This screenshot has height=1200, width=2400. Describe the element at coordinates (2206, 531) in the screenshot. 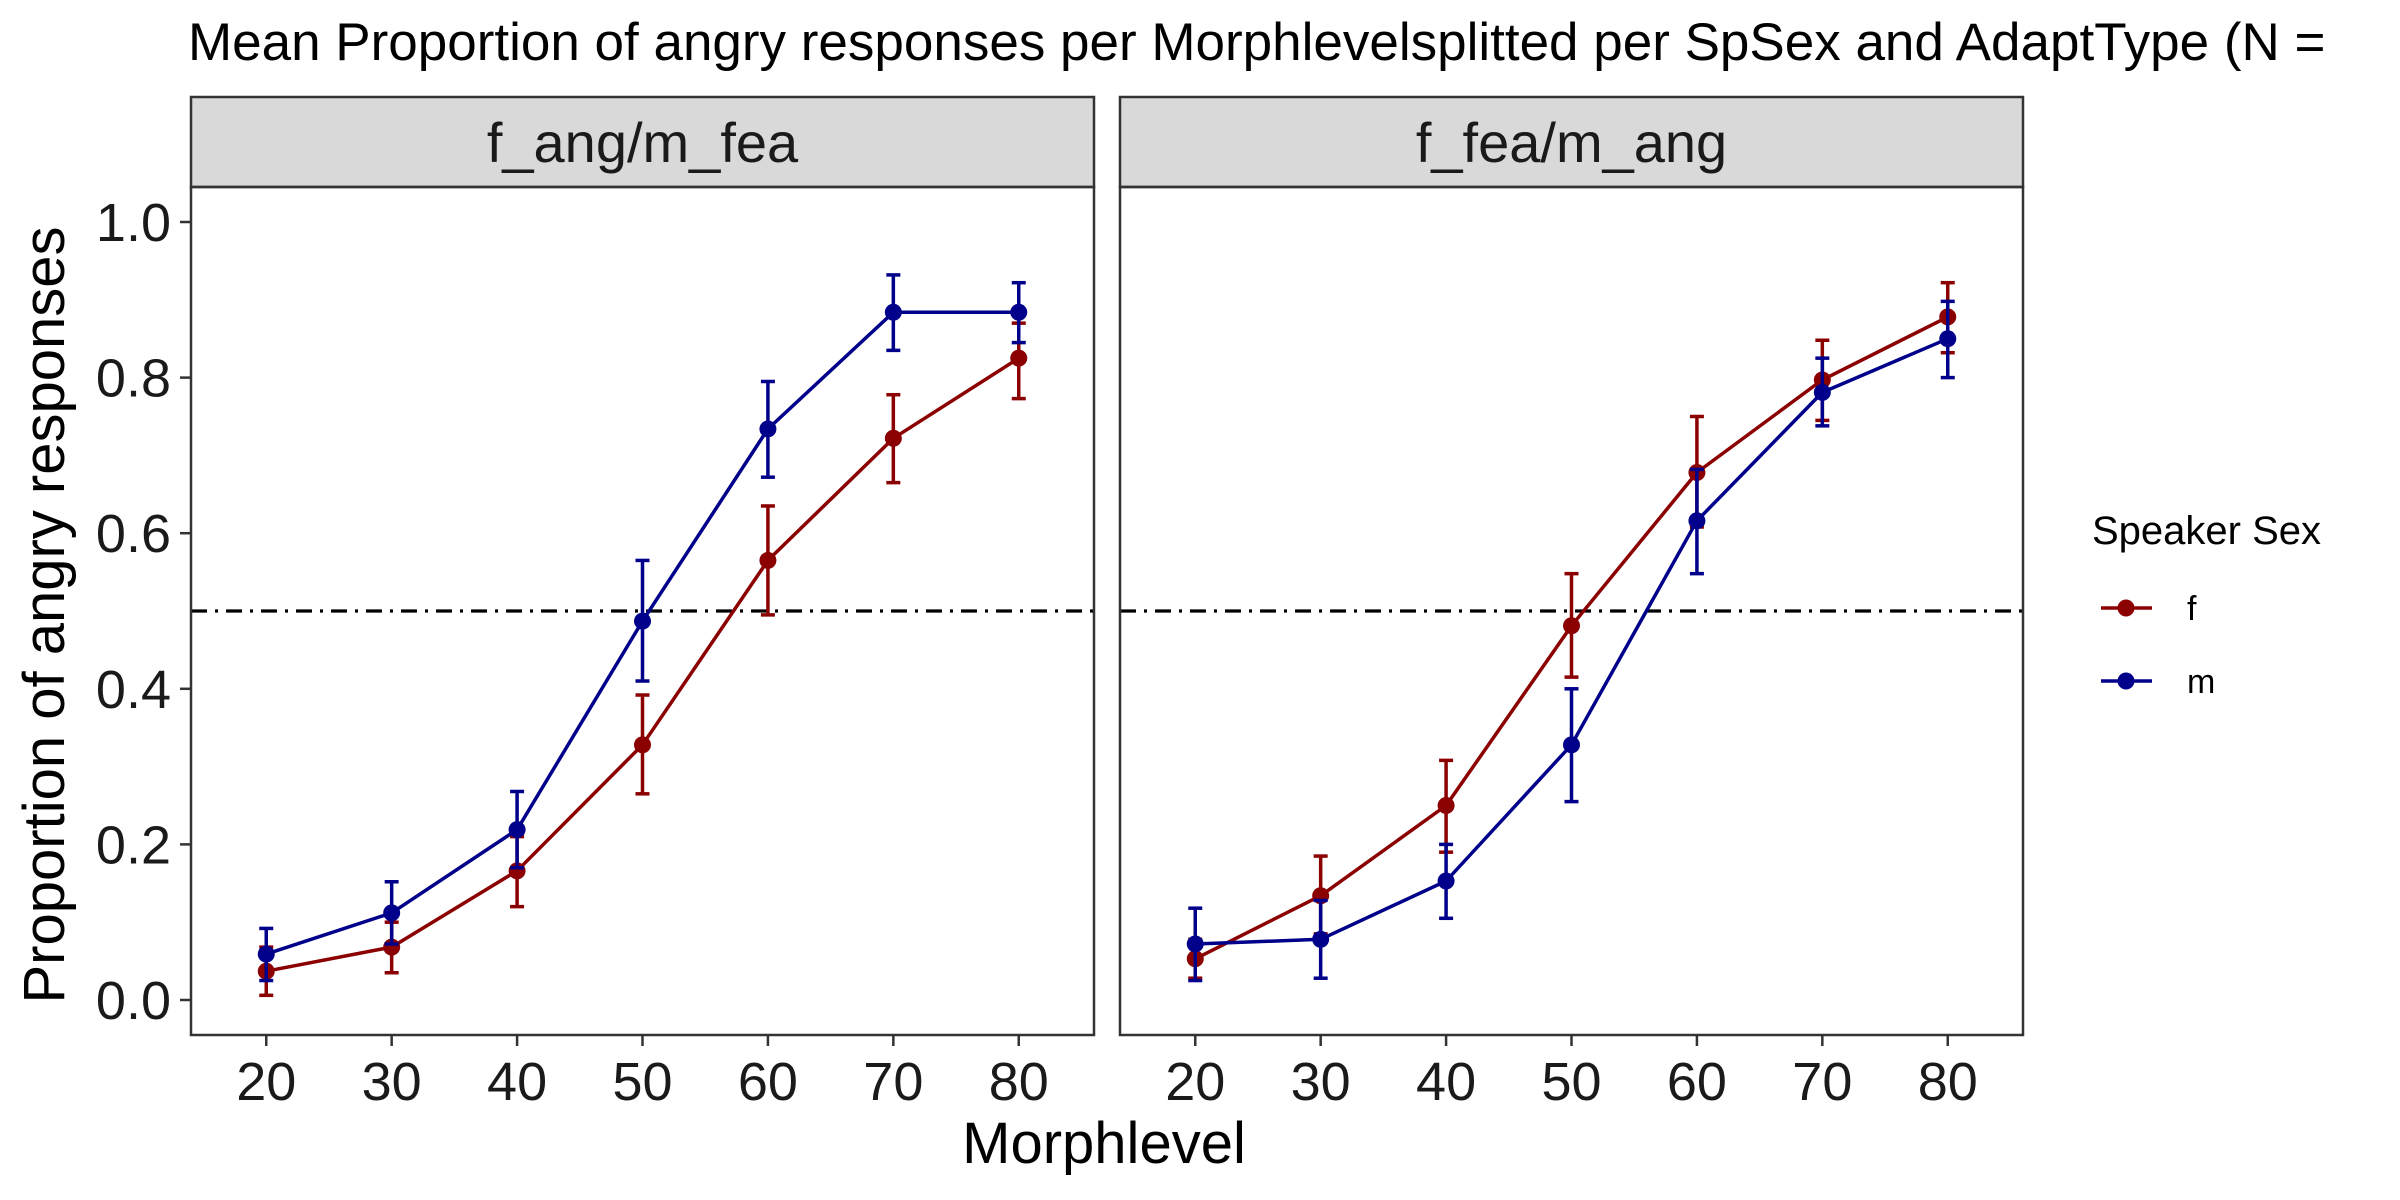

I see `legend-title: Speaker Sex` at that location.